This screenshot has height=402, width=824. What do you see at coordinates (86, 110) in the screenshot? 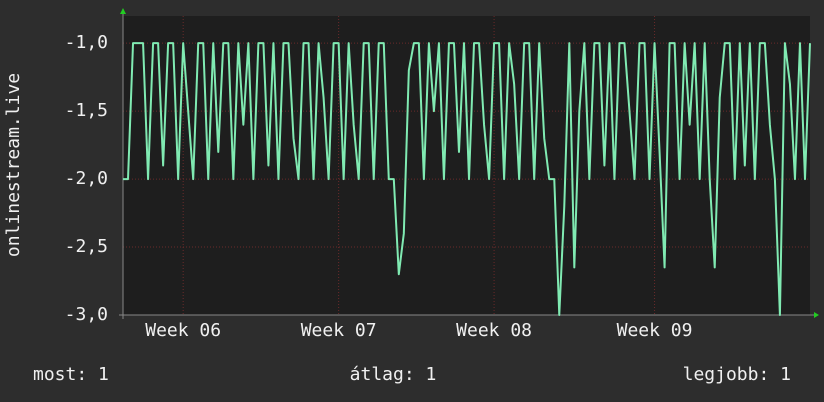
I see `y-tick-label: -1,5` at bounding box center [86, 110].